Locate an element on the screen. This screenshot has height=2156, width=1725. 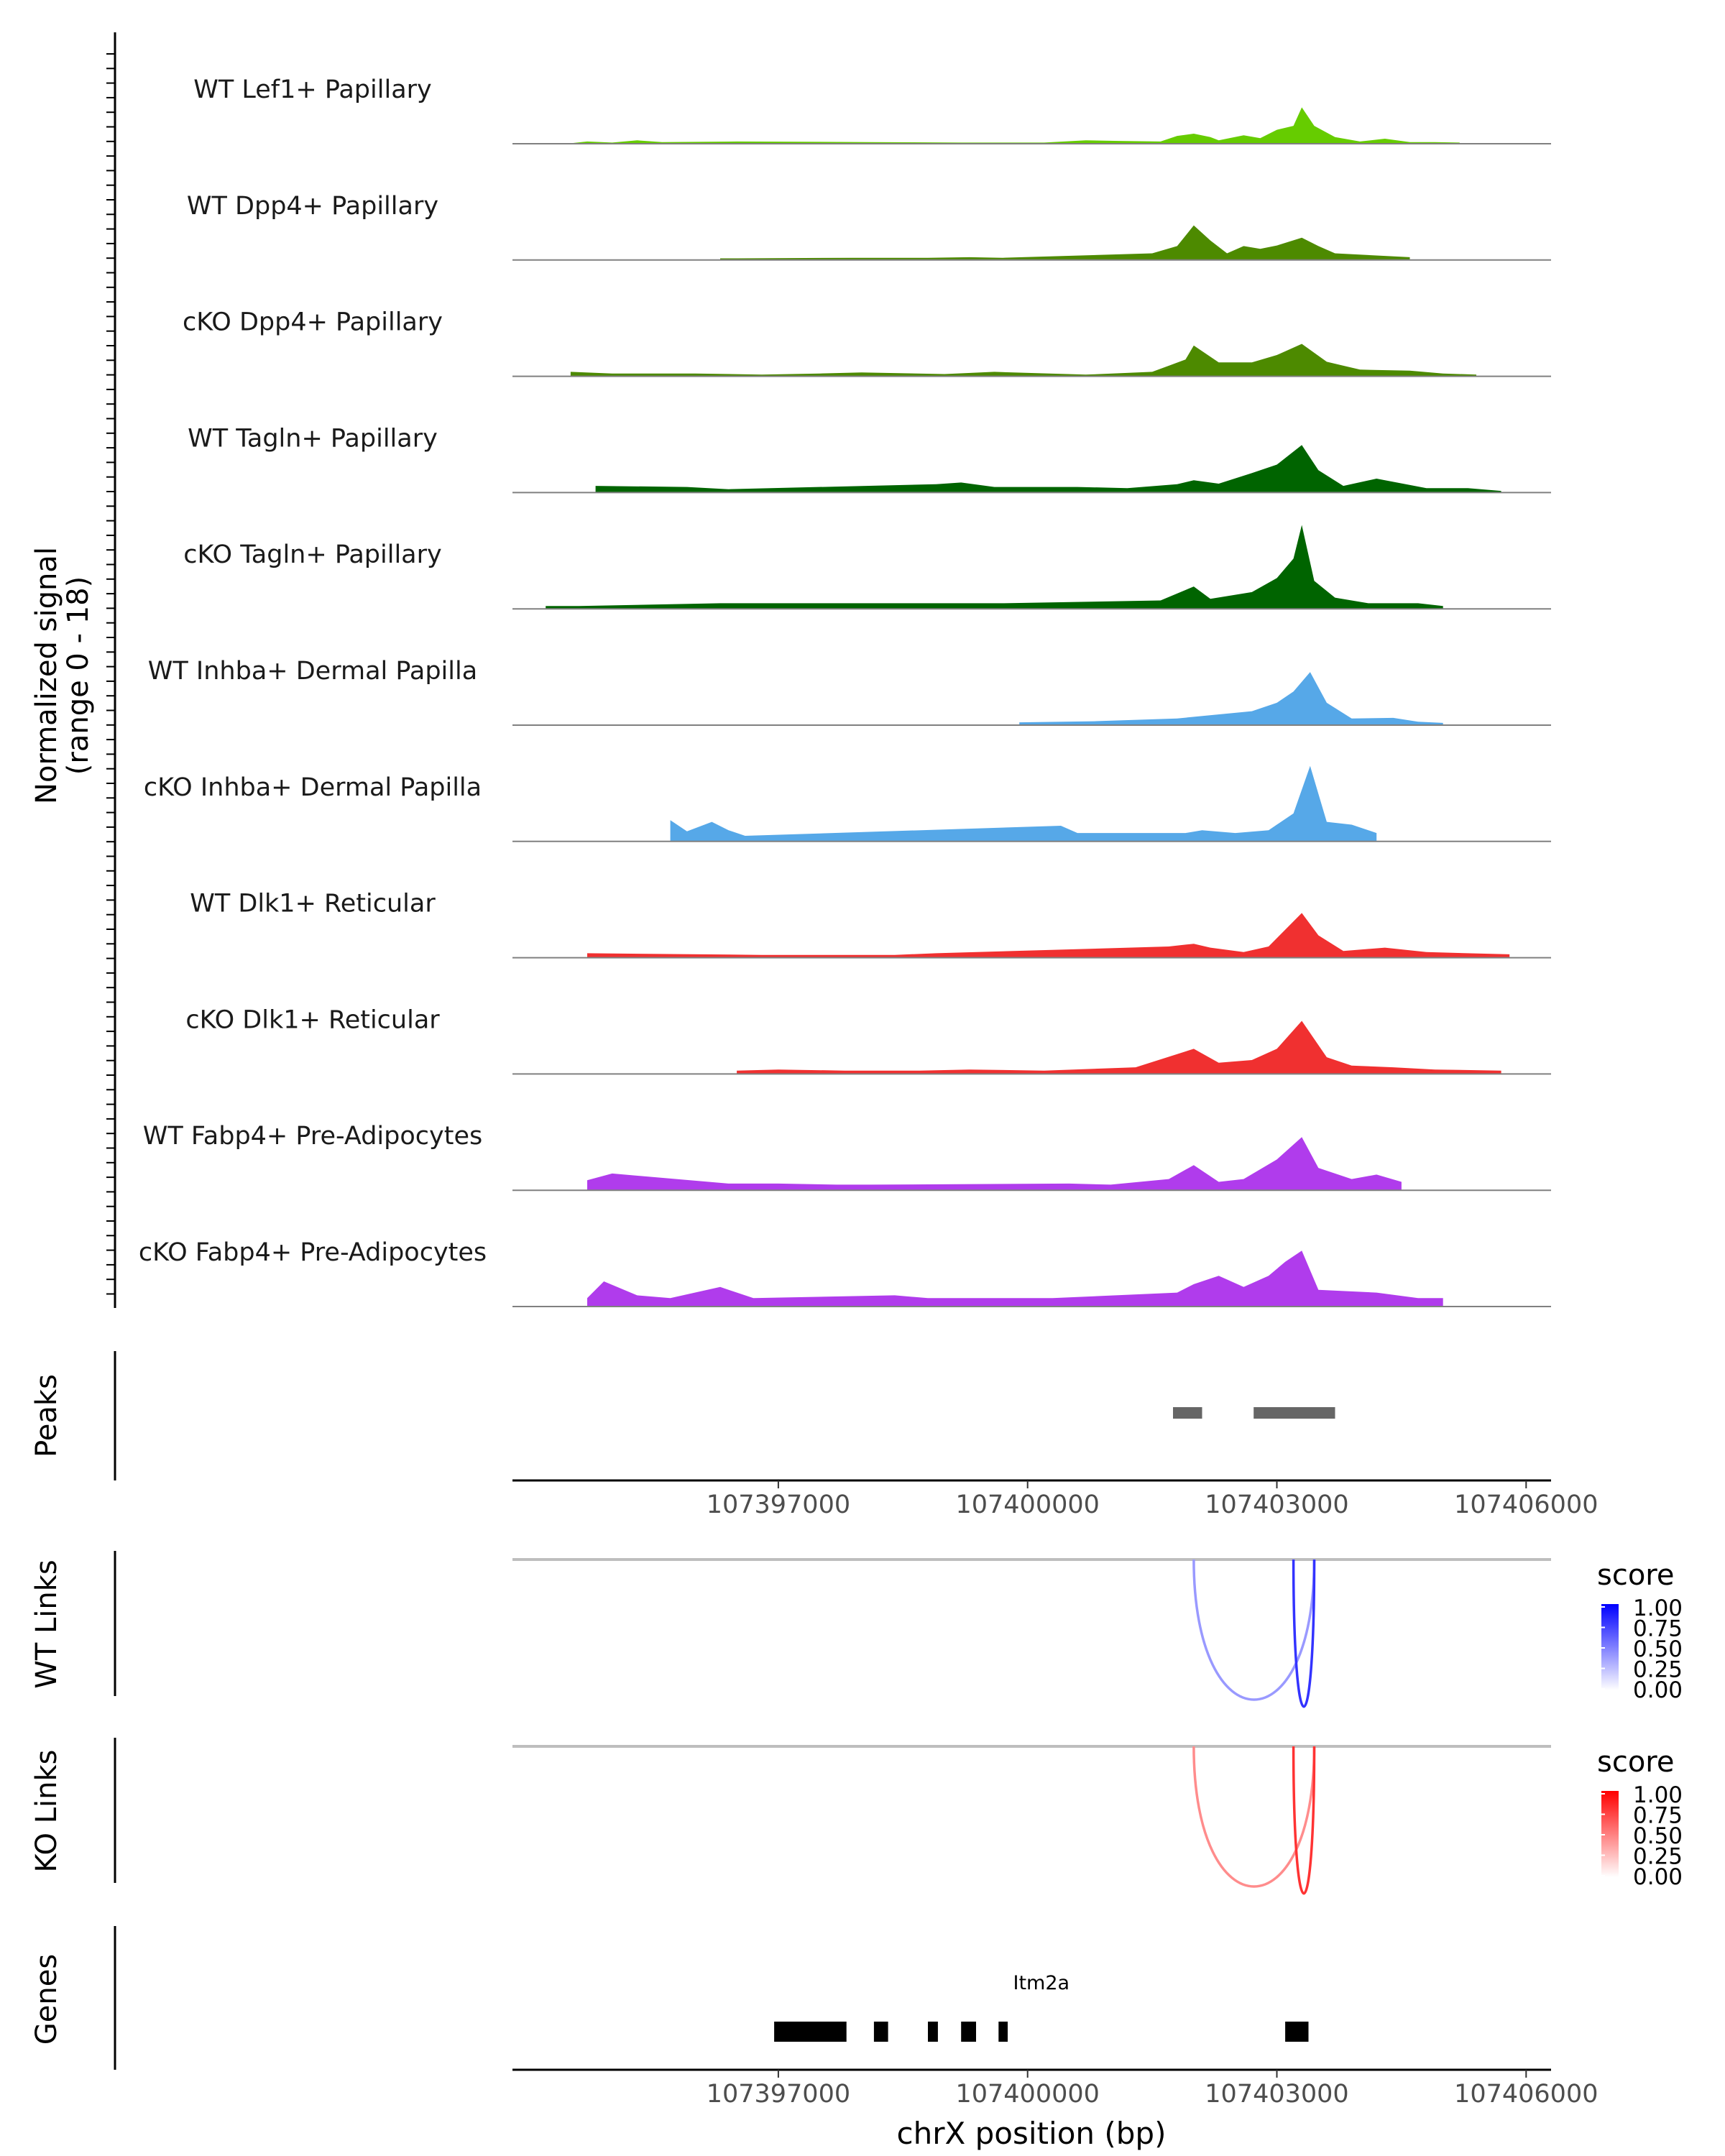
peaks-label: Peaks is located at coordinates (46, 1415).